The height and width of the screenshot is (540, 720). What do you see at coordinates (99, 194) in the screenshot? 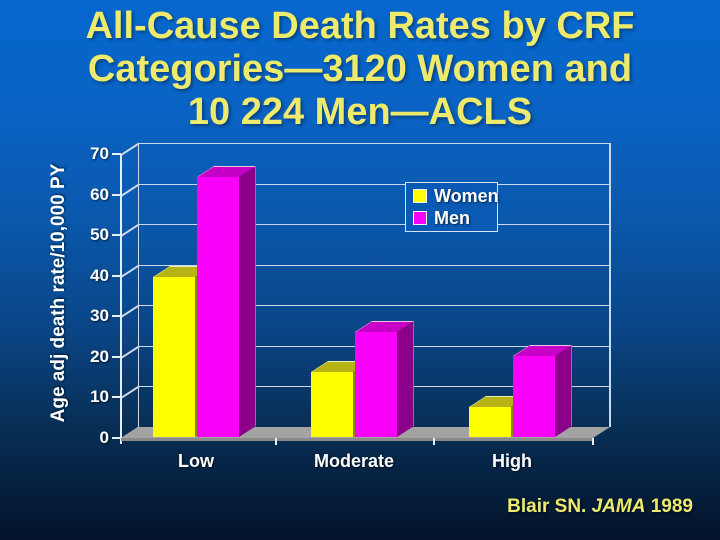
I see `y-tick-label-60: 60` at bounding box center [99, 194].